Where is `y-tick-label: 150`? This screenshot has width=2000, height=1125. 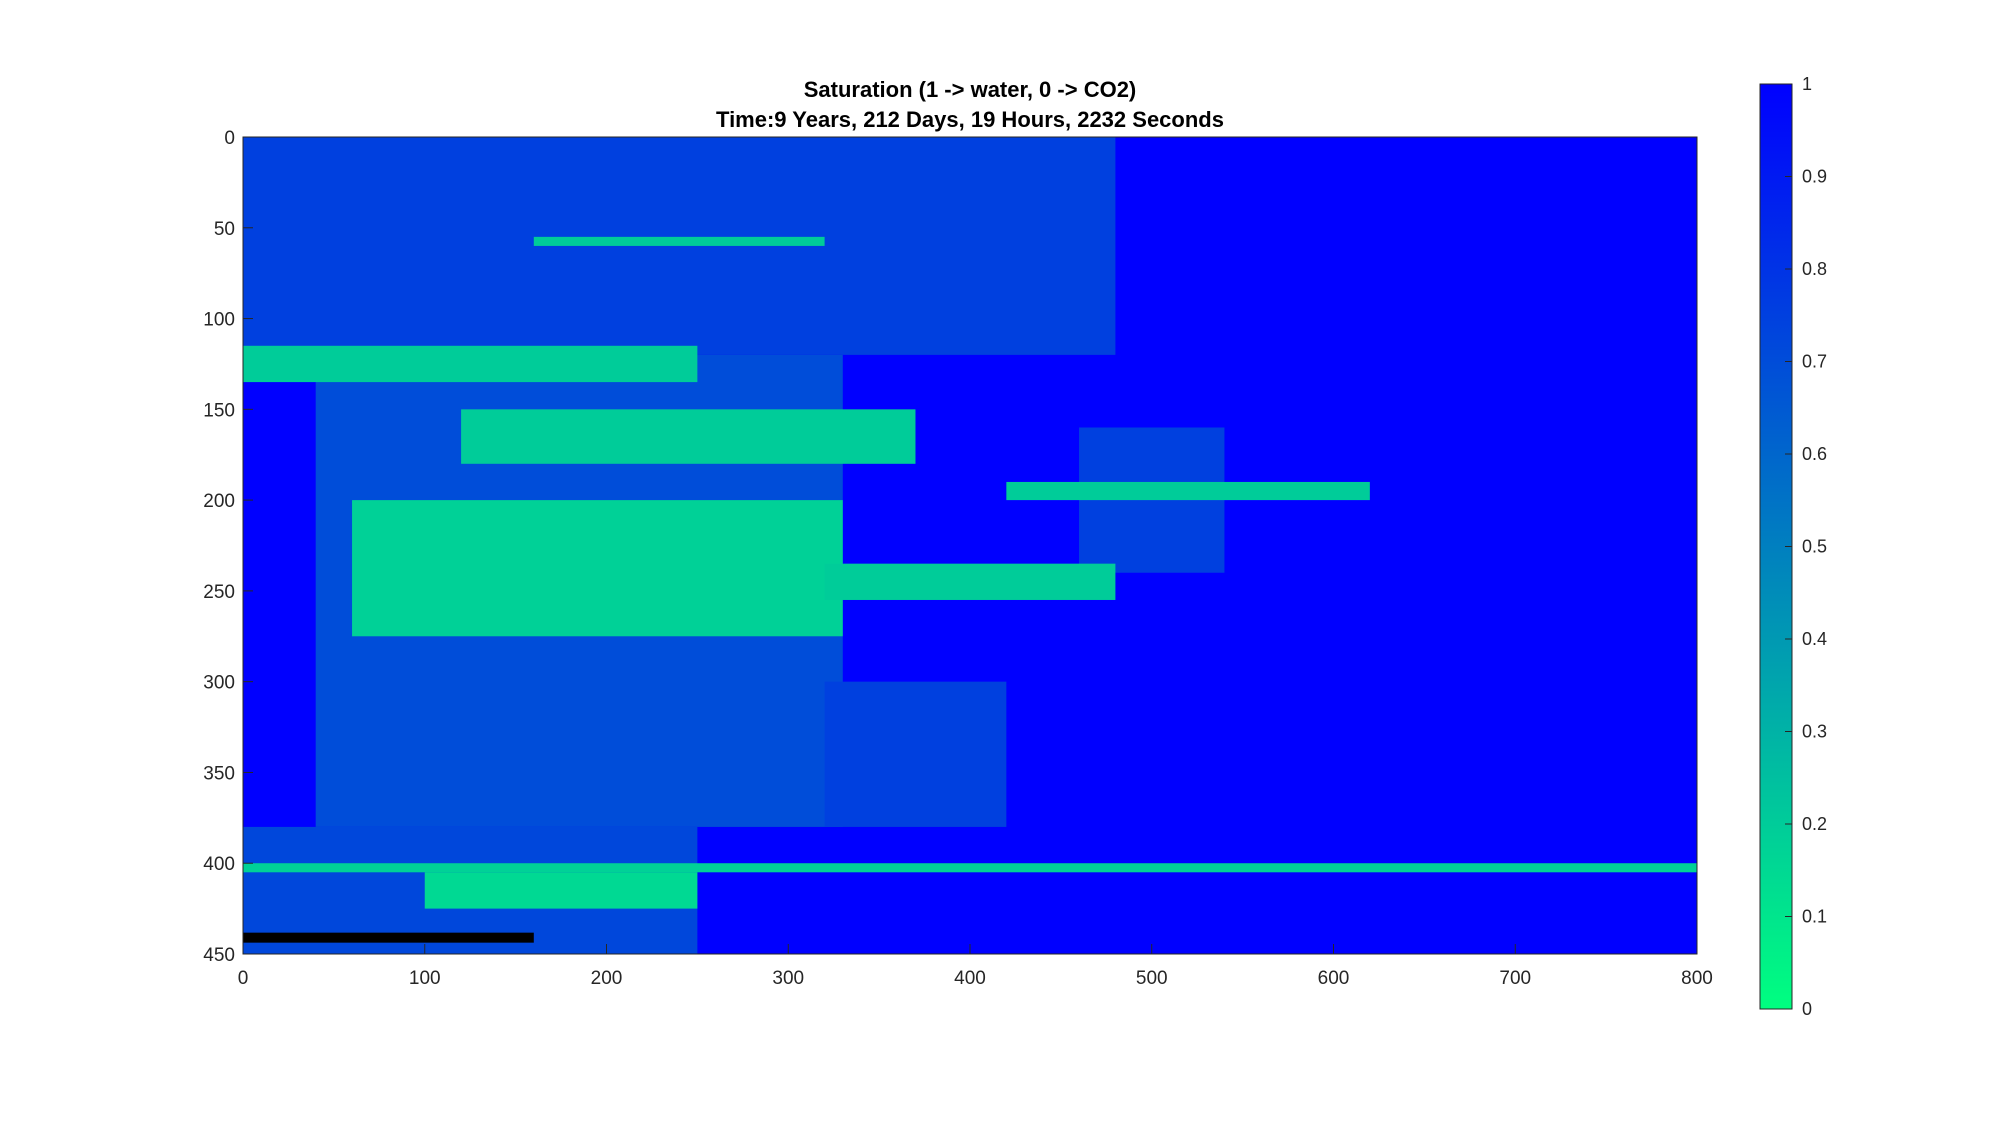 y-tick-label: 150 is located at coordinates (219, 410).